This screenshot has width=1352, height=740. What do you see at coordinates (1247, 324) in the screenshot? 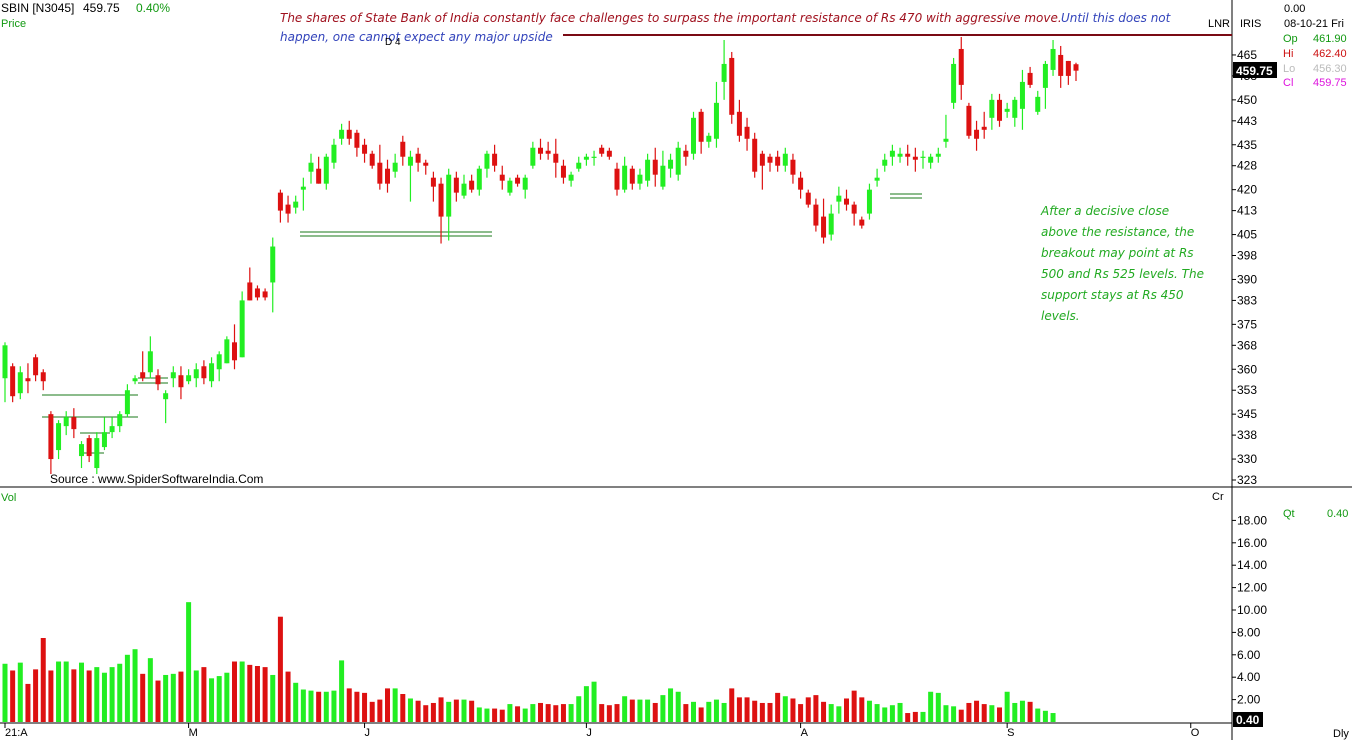
I see `price-tick-label: 375` at bounding box center [1247, 324].